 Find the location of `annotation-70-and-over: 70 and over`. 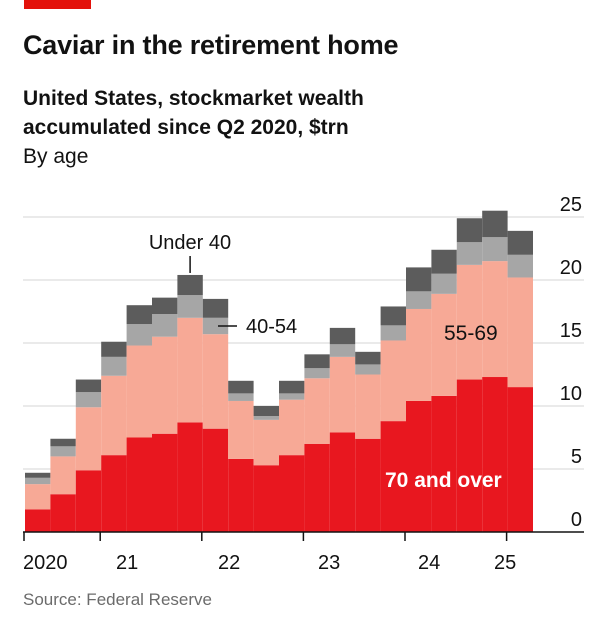

annotation-70-and-over: 70 and over is located at coordinates (443, 480).